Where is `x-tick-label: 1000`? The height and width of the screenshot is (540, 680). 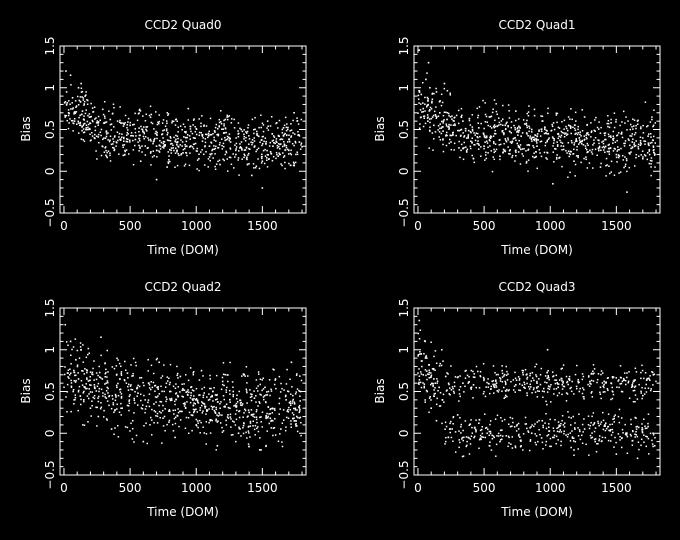
x-tick-label: 1000 is located at coordinates (196, 488).